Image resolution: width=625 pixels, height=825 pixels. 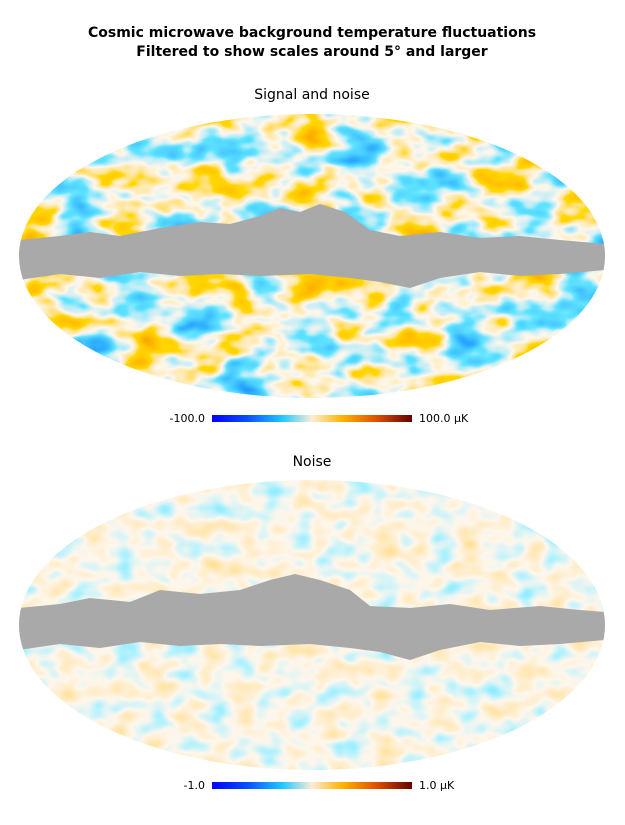 I want to click on colorbar-max: 1.0 μK, so click(x=437, y=785).